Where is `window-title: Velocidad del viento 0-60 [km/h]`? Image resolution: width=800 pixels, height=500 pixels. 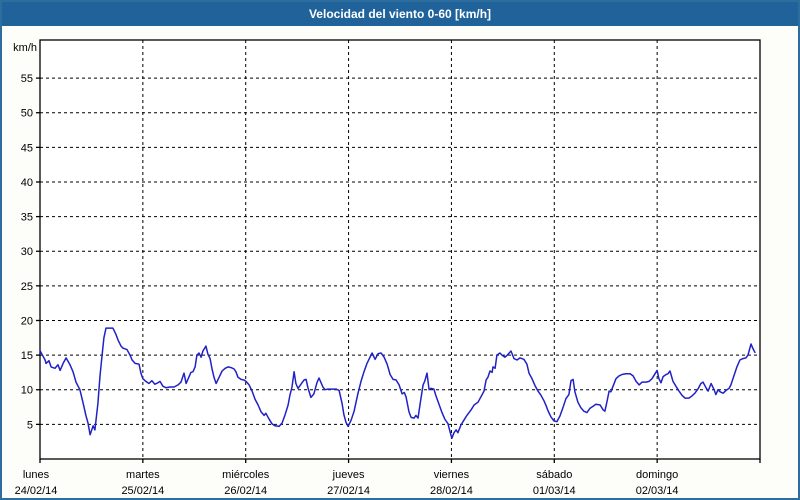 window-title: Velocidad del viento 0-60 [km/h] is located at coordinates (400, 14).